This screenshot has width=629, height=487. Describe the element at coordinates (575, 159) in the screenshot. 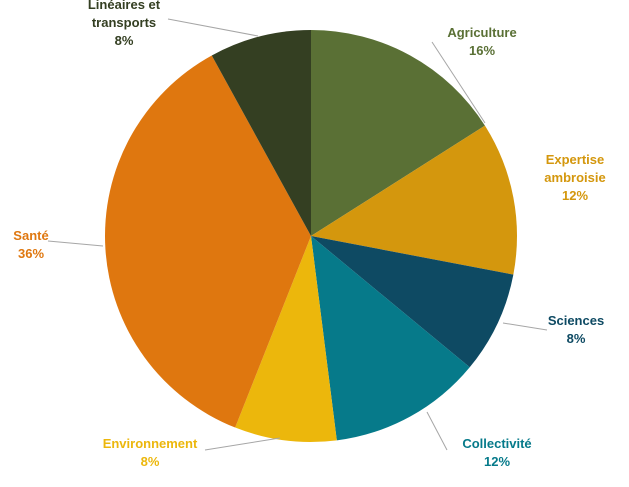

I see `slice-category-label: Expertise` at that location.